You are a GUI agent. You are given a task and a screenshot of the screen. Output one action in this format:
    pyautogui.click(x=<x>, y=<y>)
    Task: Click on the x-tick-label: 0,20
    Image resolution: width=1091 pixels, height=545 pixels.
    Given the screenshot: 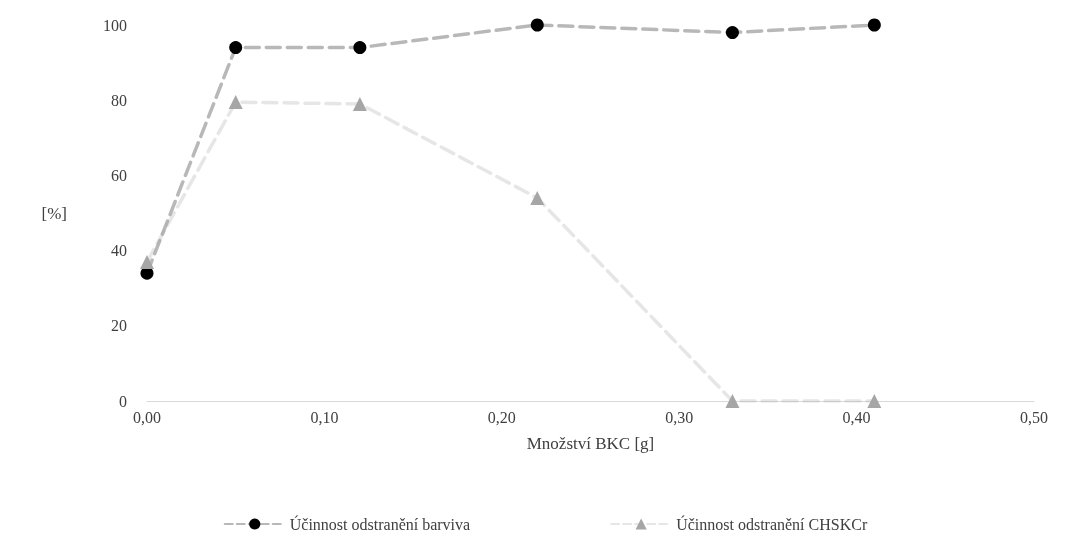 What is the action you would take?
    pyautogui.click(x=501, y=417)
    